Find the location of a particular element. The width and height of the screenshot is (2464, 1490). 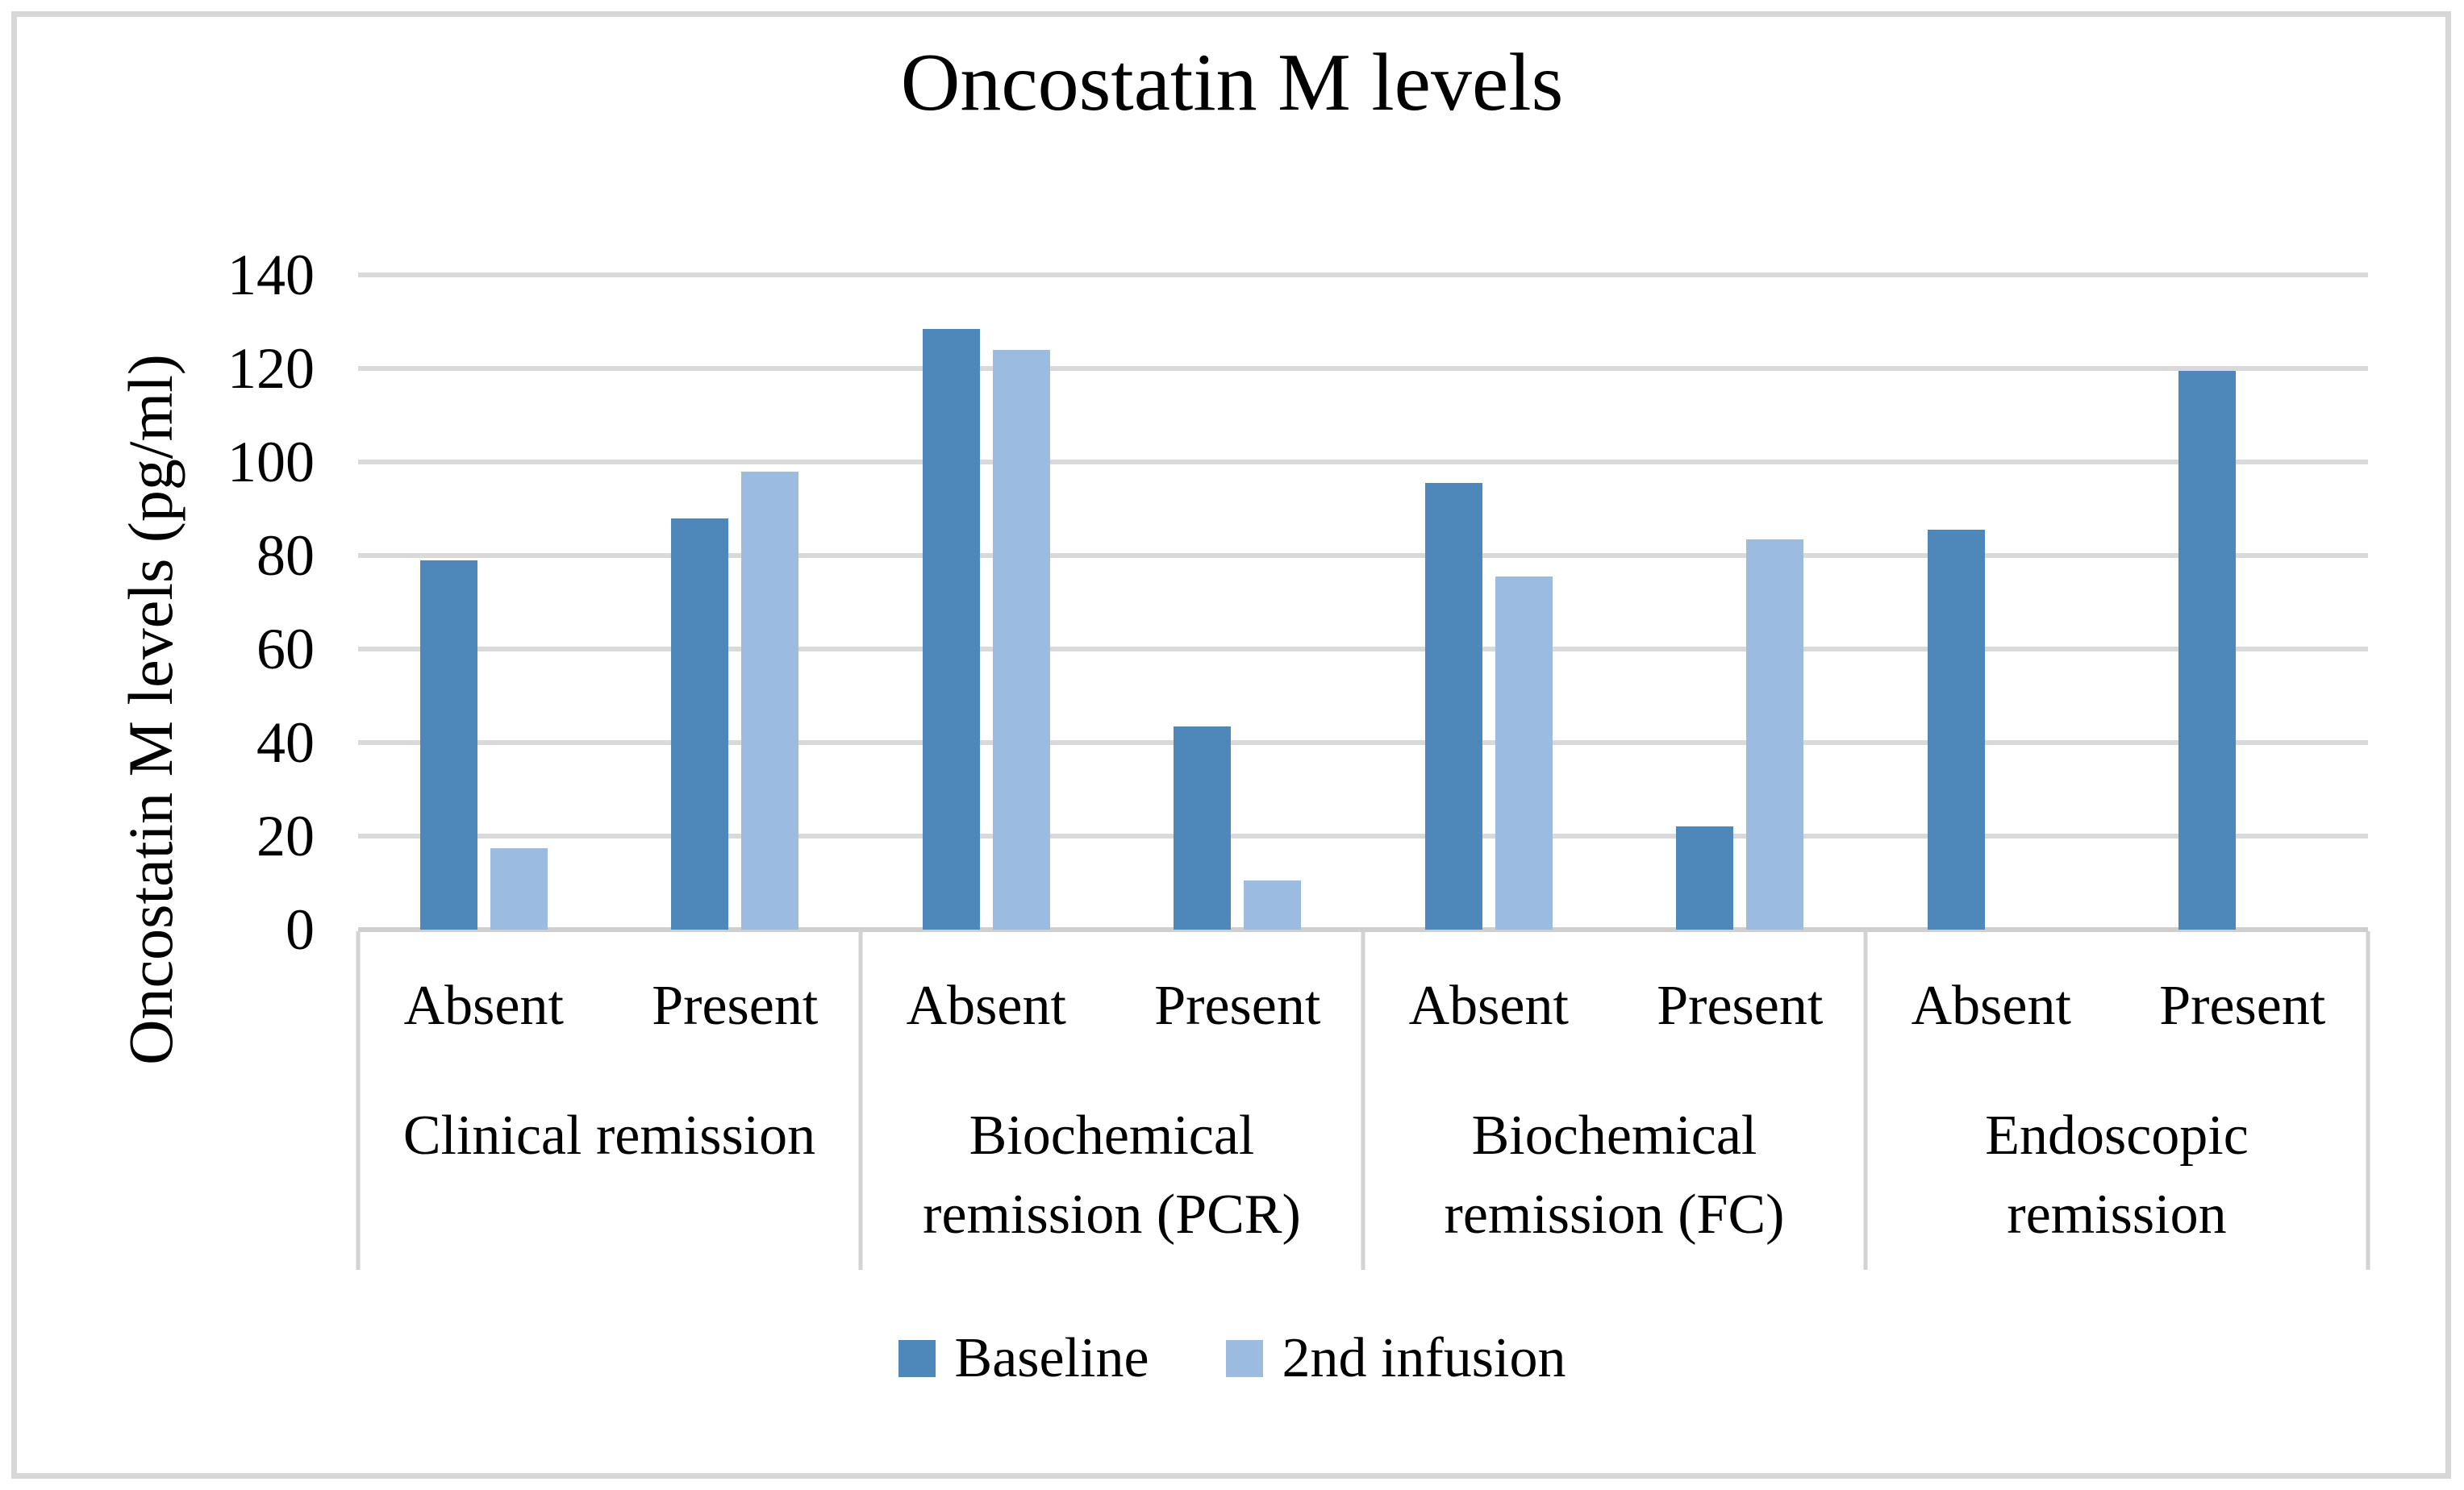

category-label-1: Absent is located at coordinates (483, 1006).